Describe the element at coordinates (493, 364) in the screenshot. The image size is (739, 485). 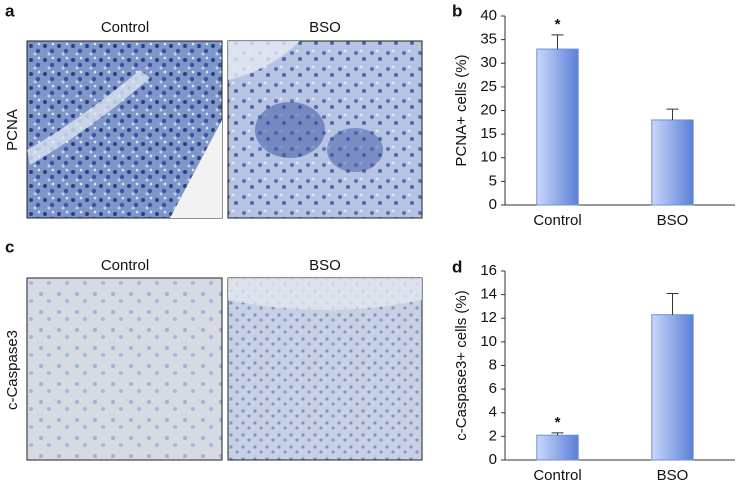
I see `y-tick-label: 8` at that location.